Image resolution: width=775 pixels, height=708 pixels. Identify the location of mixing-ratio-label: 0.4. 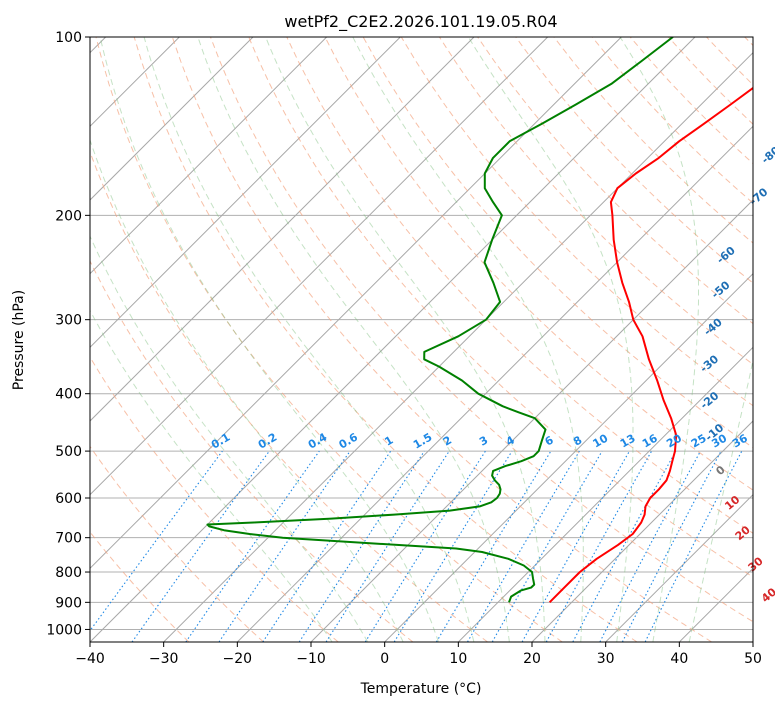
(318, 440).